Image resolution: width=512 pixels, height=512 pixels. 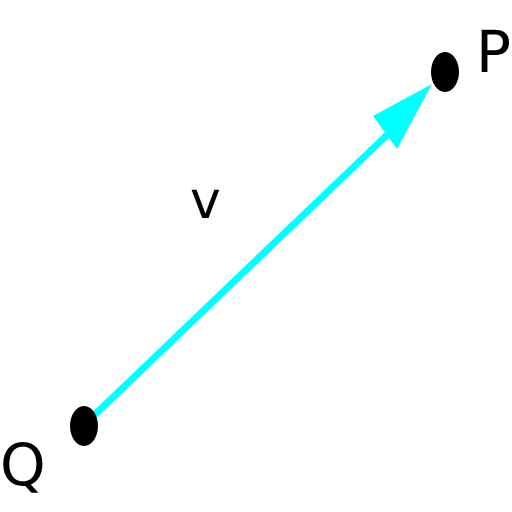 What do you see at coordinates (23, 465) in the screenshot?
I see `point-q-label: Q` at bounding box center [23, 465].